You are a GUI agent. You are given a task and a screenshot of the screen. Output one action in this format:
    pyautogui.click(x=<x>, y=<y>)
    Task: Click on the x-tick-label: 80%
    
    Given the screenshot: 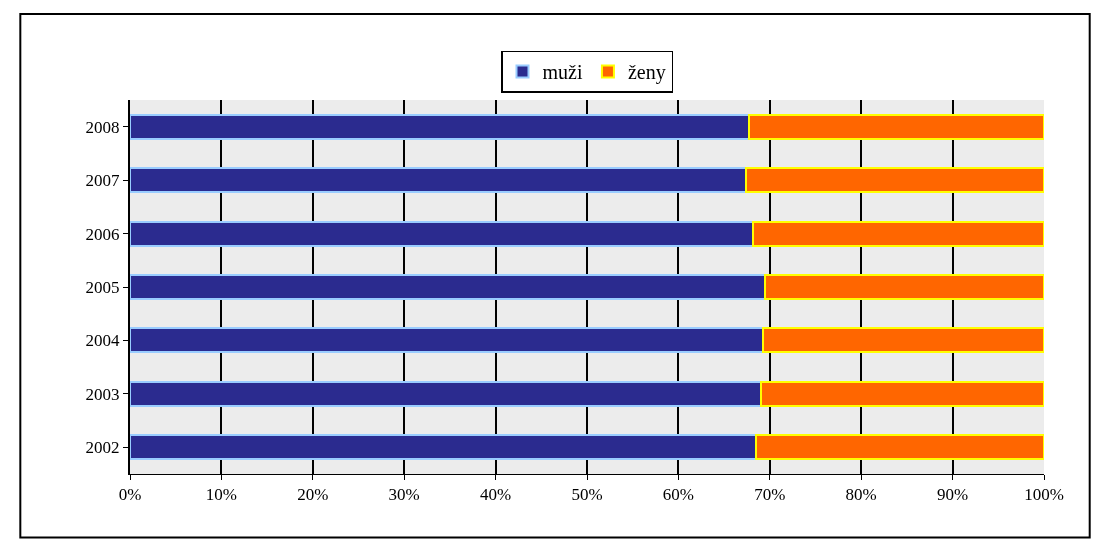 What is the action you would take?
    pyautogui.click(x=861, y=495)
    